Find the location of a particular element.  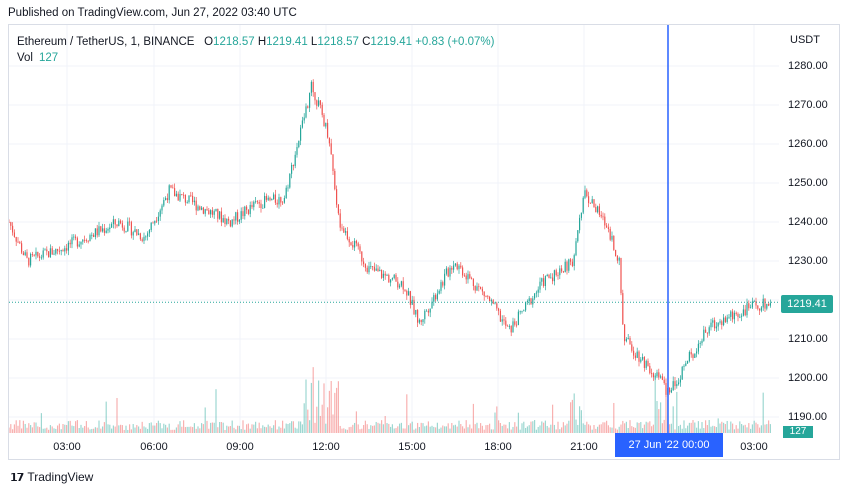

price-tick-label: 1190.00 is located at coordinates (807, 417).